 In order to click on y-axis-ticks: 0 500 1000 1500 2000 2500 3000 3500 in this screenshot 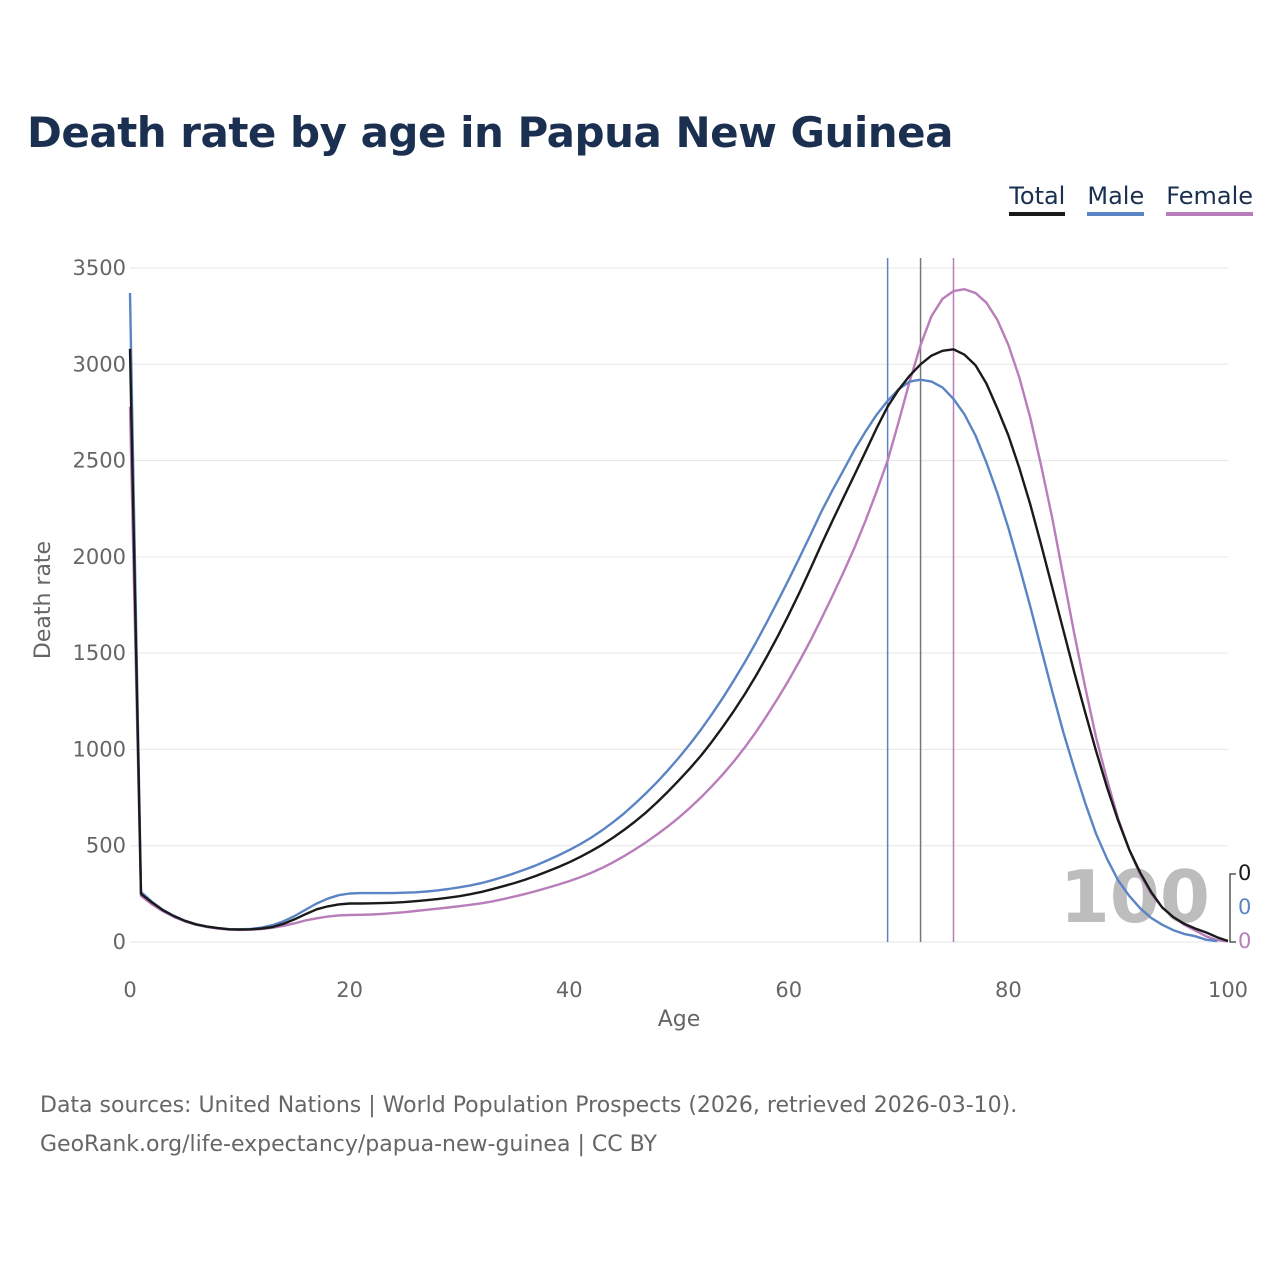, I will do `click(99, 605)`.